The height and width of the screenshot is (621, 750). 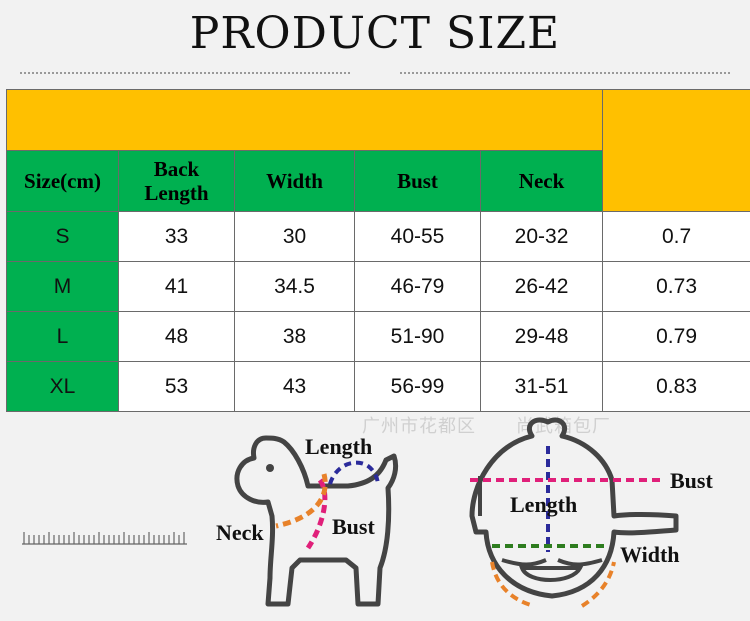 What do you see at coordinates (294, 386) in the screenshot?
I see `cell-width: 43` at bounding box center [294, 386].